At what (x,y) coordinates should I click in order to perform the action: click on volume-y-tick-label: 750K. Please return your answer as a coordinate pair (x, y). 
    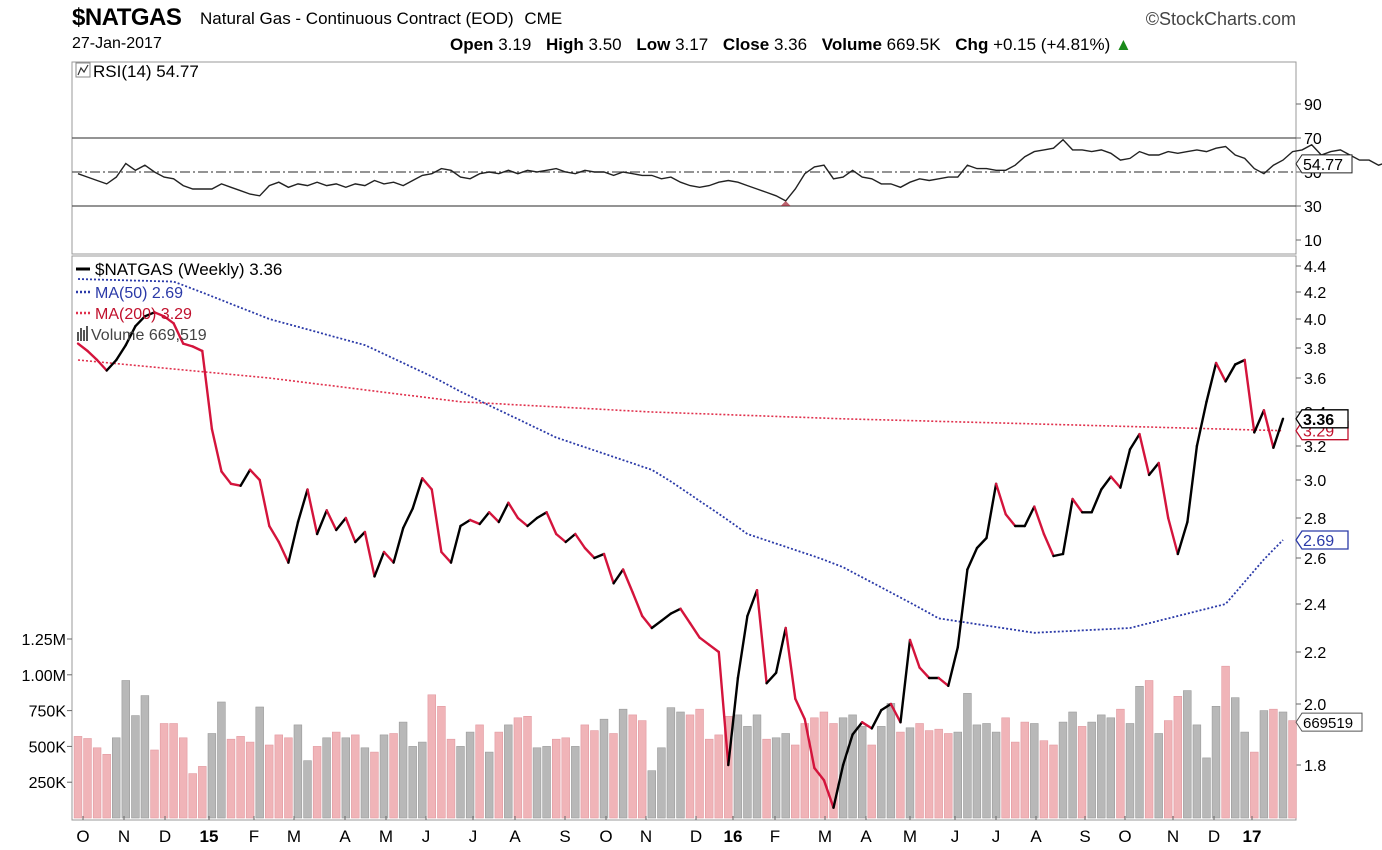
    Looking at the image, I should click on (48, 712).